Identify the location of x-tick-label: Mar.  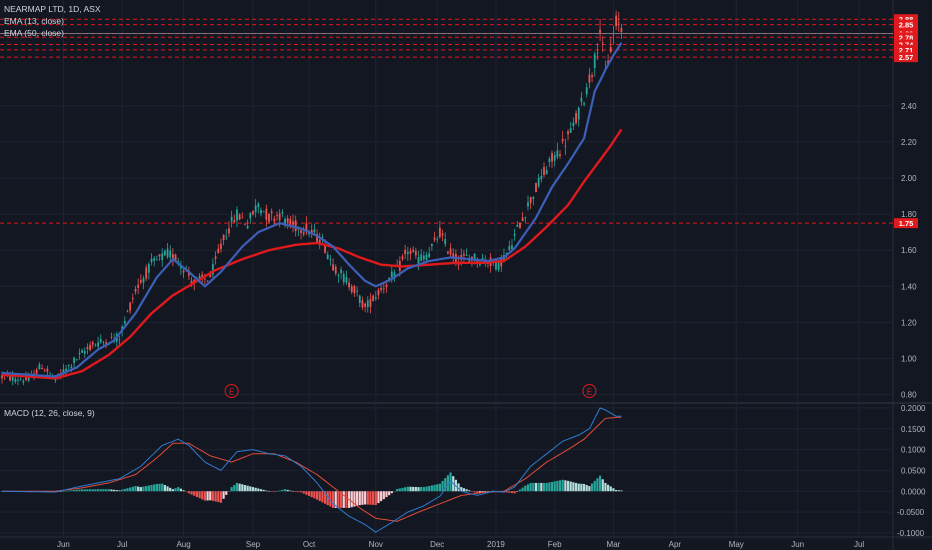
(614, 544).